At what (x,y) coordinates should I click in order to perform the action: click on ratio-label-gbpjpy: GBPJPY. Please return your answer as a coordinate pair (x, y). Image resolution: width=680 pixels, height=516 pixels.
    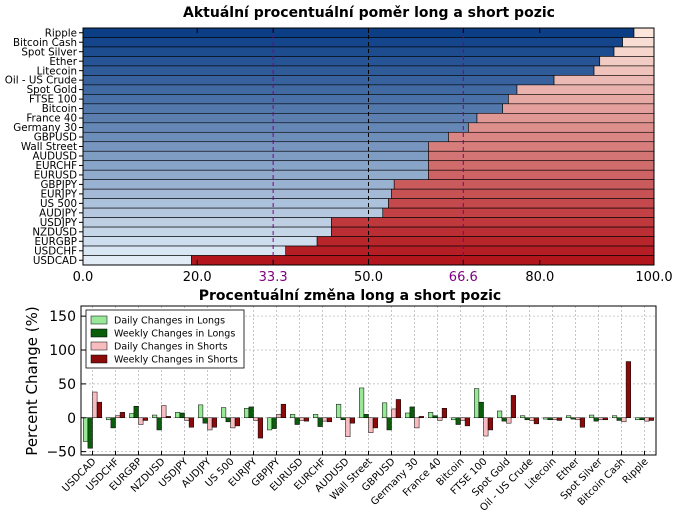
    Looking at the image, I should click on (58, 185).